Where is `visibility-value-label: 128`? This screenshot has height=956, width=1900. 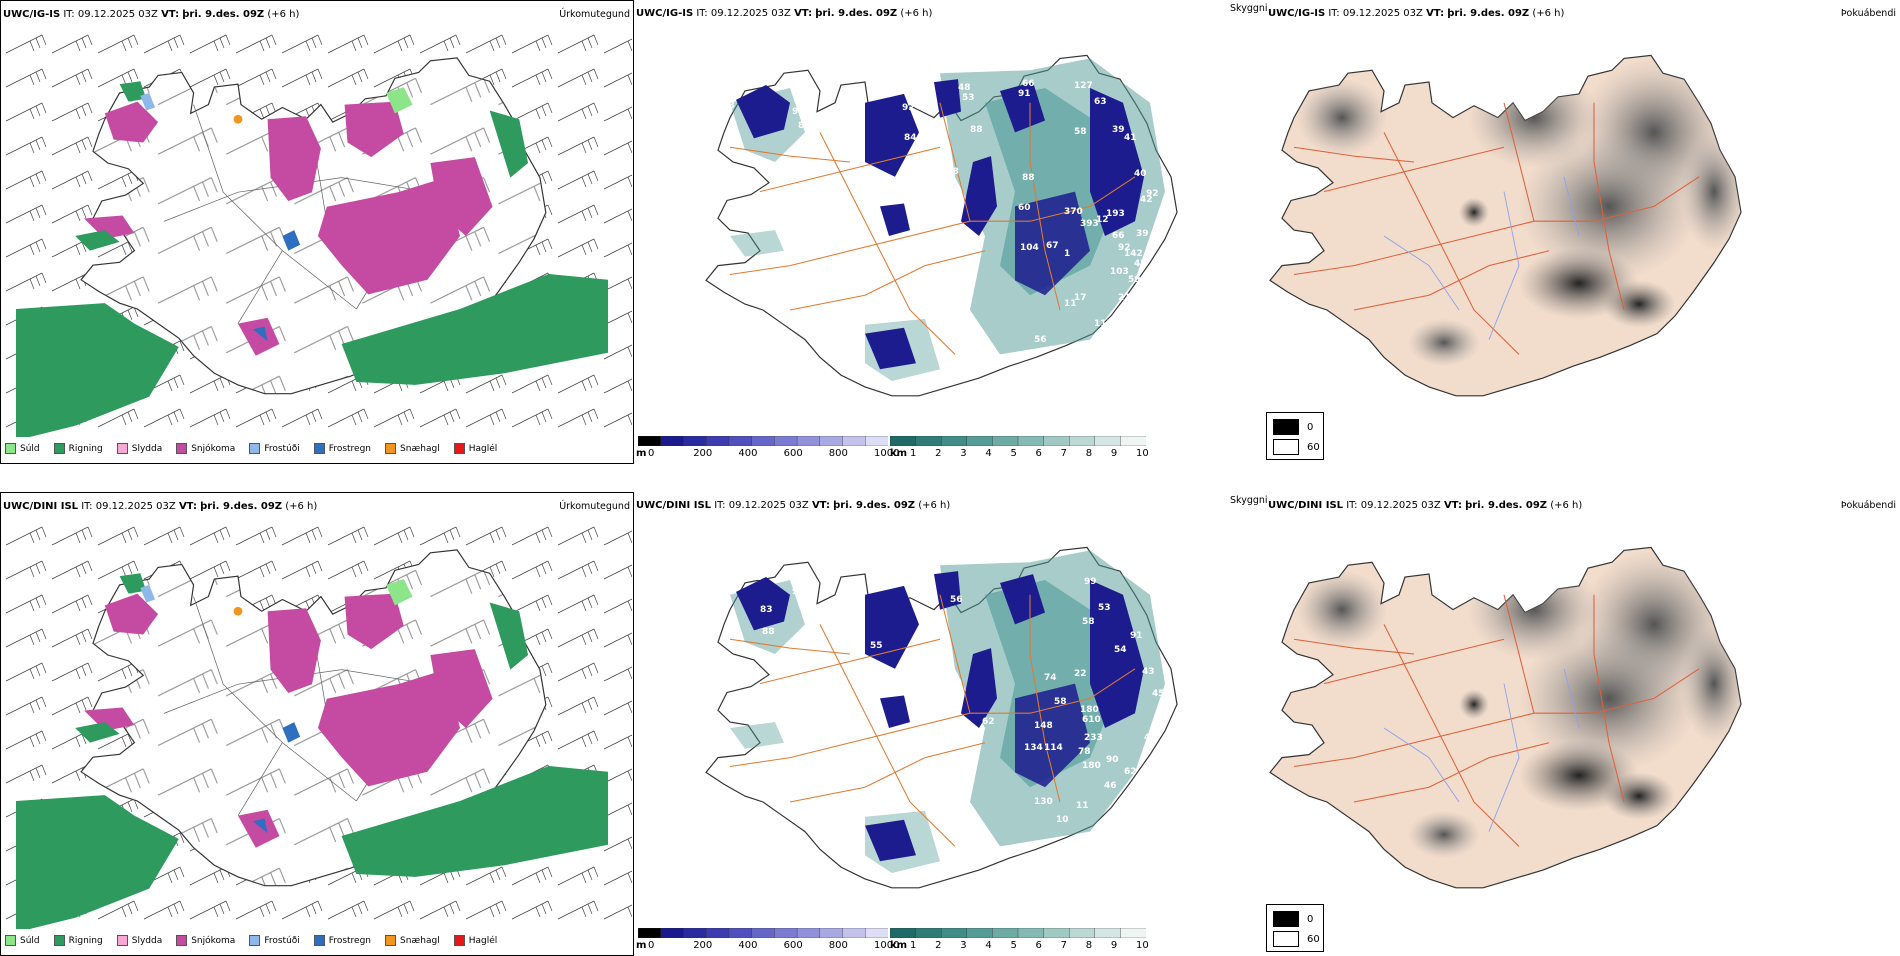 visibility-value-label: 128 is located at coordinates (949, 172).